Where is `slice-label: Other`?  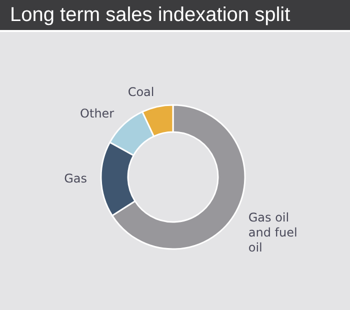 slice-label: Other is located at coordinates (97, 113).